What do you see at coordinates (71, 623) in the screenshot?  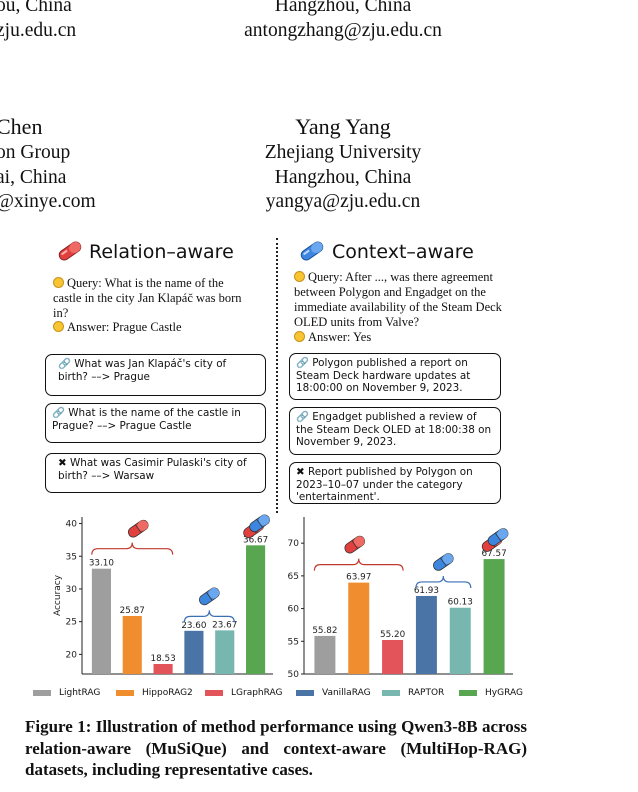 I see `y-tick-label: 25` at bounding box center [71, 623].